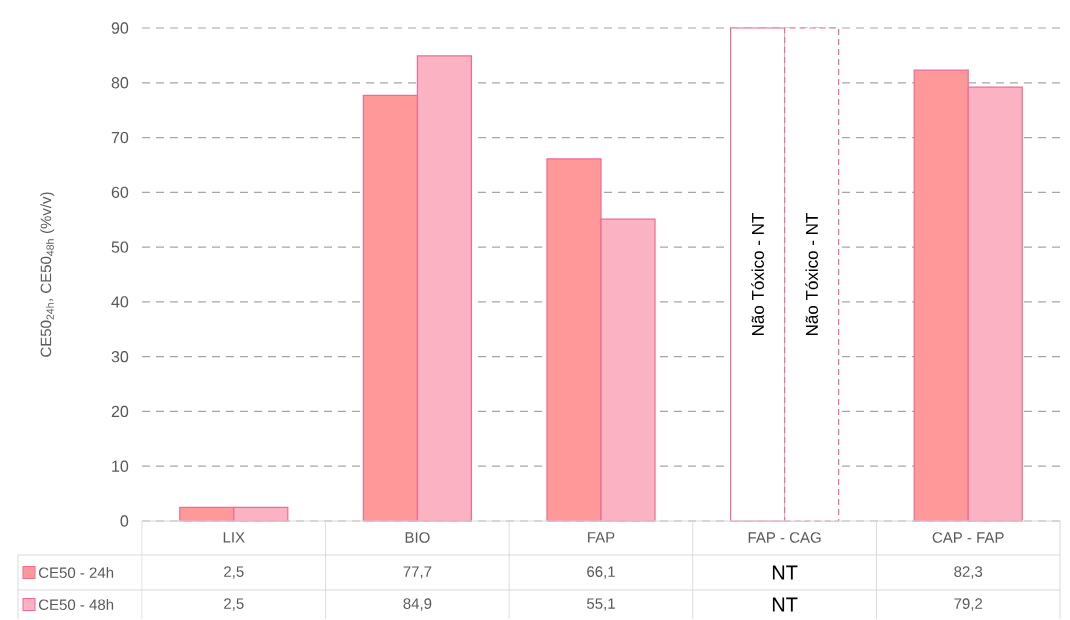 The height and width of the screenshot is (620, 1070). What do you see at coordinates (120, 247) in the screenshot?
I see `y-tick-label: 50` at bounding box center [120, 247].